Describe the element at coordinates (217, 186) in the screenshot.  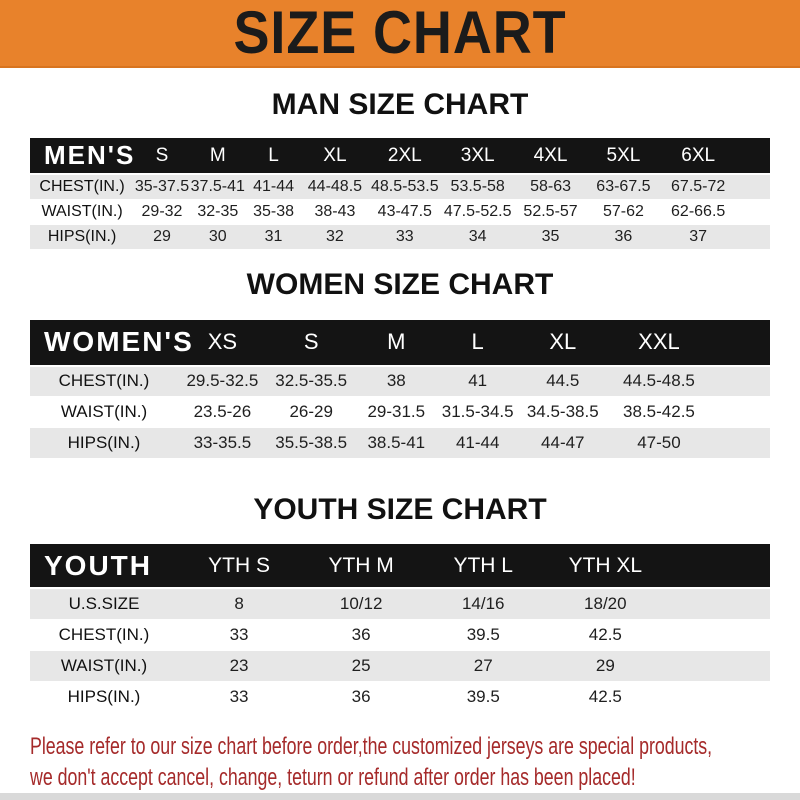
I see `size-value-cell: 37.5-41` at that location.